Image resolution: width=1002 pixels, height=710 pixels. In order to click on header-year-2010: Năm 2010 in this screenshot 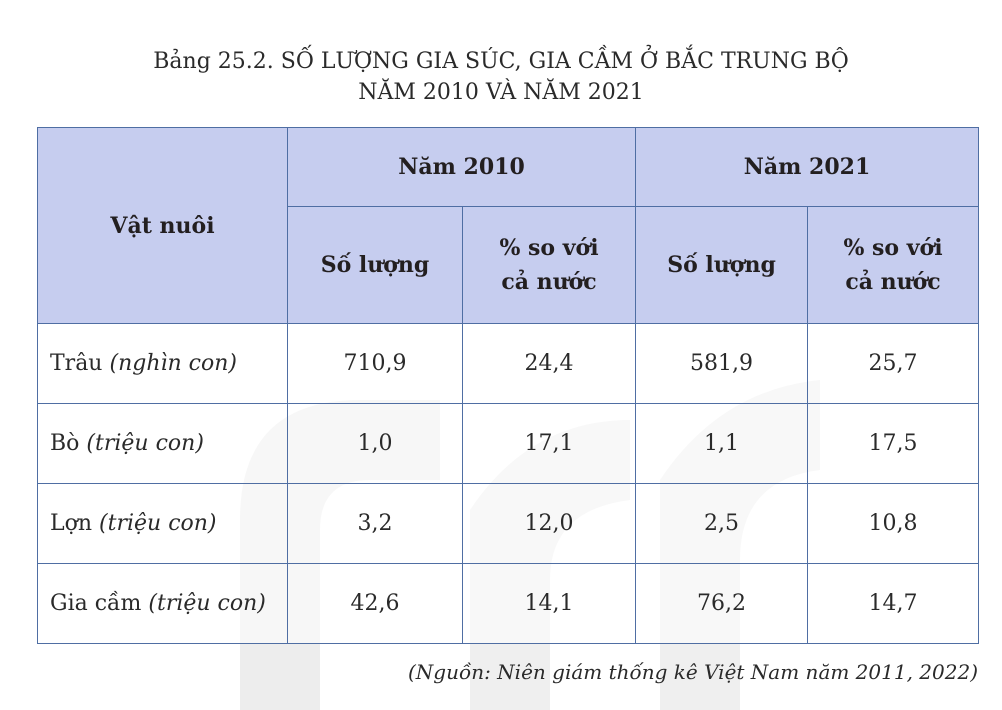, I will do `click(461, 167)`.